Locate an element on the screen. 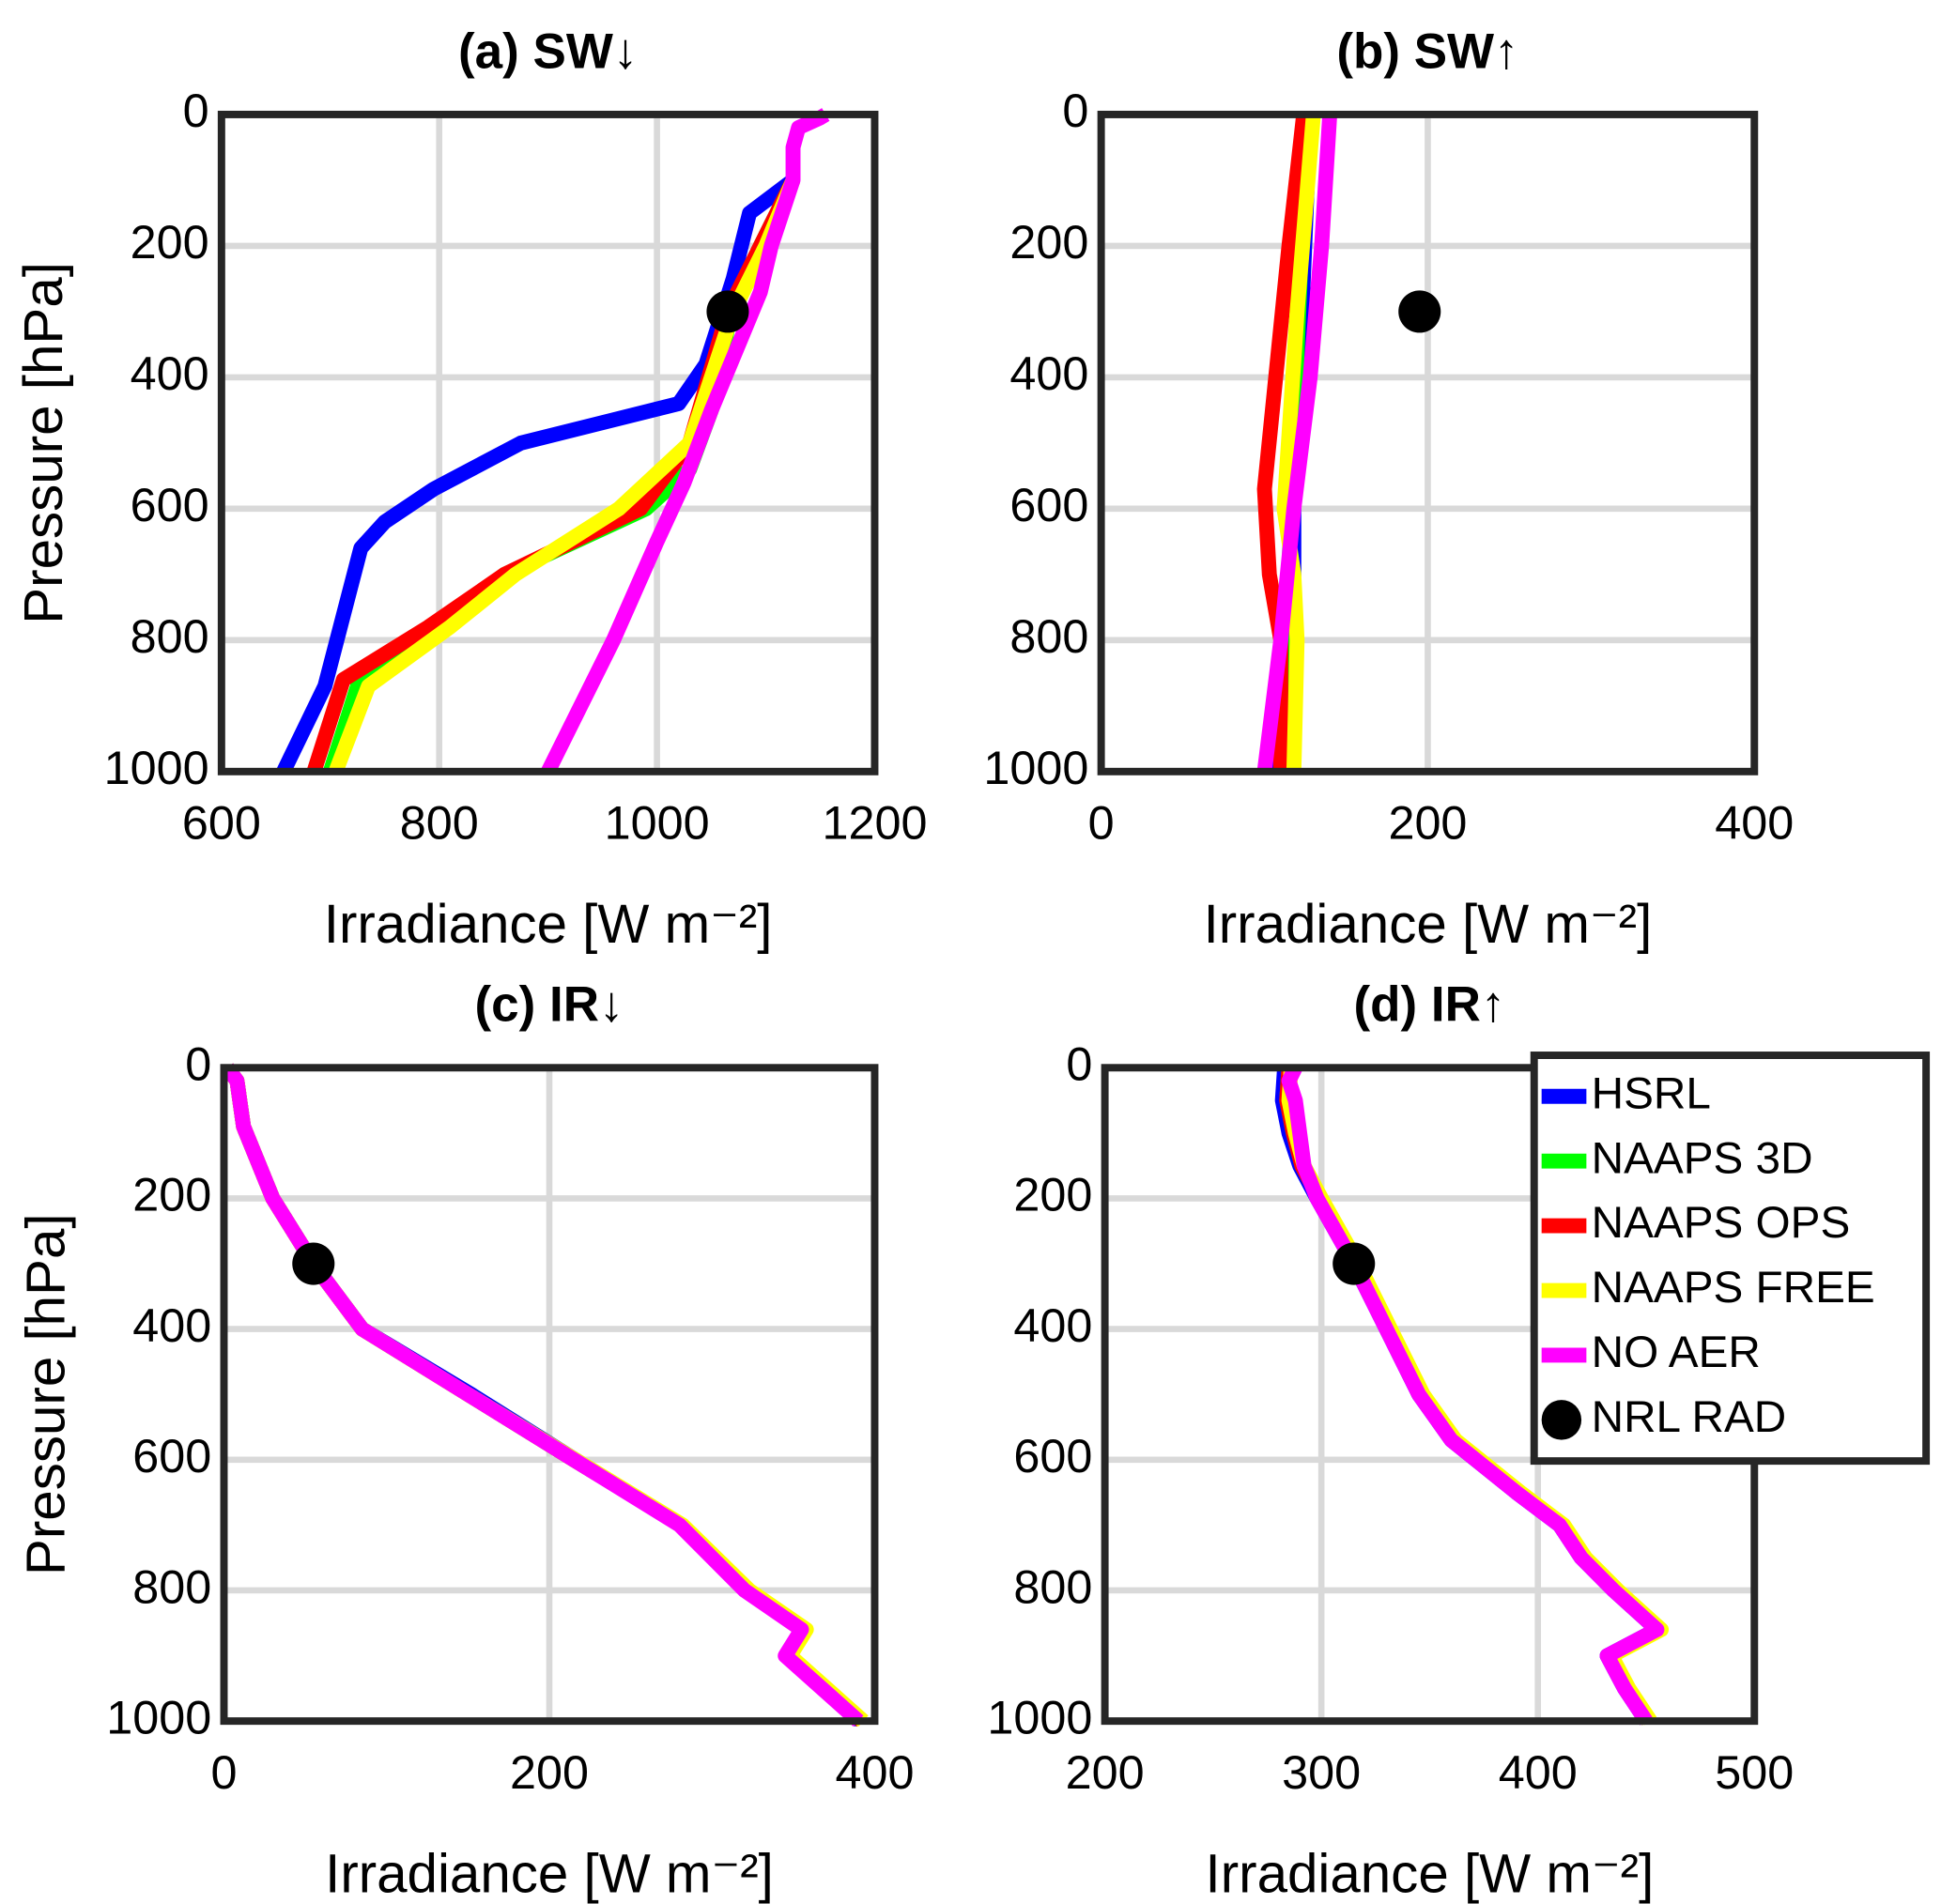 Image resolution: width=1941 pixels, height=1904 pixels. chart-title: (a) SW↓ is located at coordinates (548, 51).